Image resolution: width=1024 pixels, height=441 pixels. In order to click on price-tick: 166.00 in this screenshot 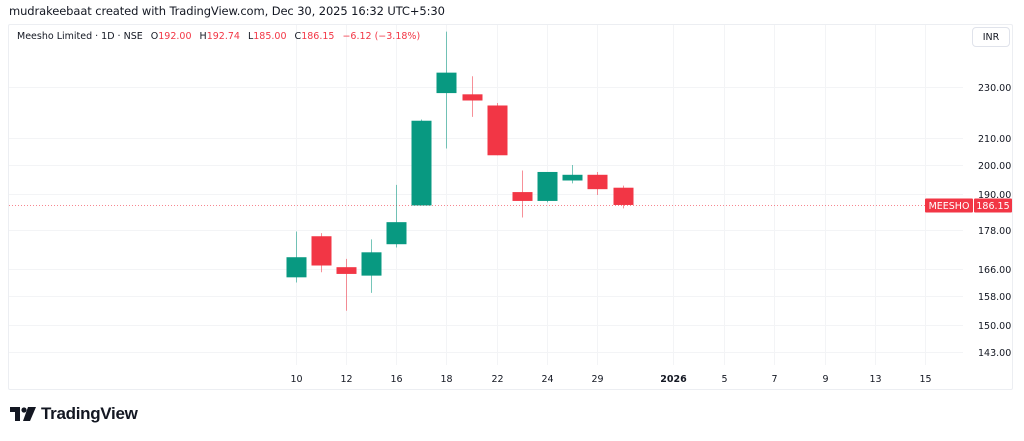, I will do `click(994, 270)`.